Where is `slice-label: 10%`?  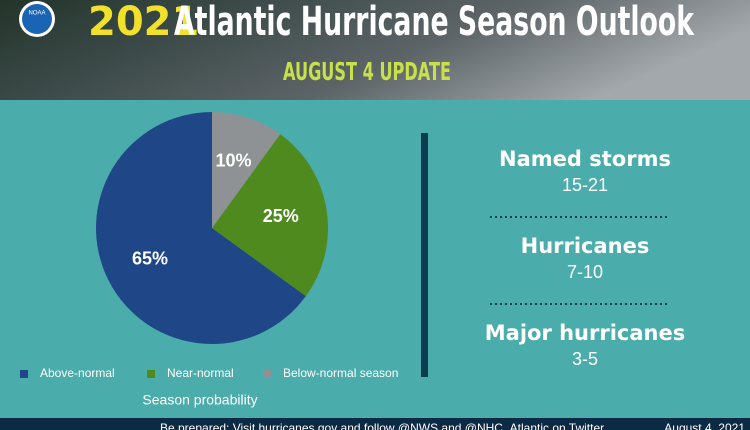 slice-label: 10% is located at coordinates (233, 161).